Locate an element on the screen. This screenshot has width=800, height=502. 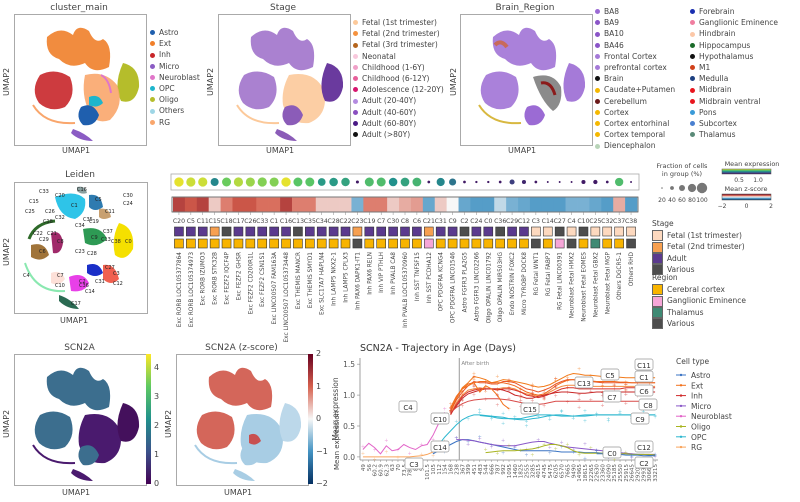
cluster-legend-label: Ext is located at coordinates (165, 44).